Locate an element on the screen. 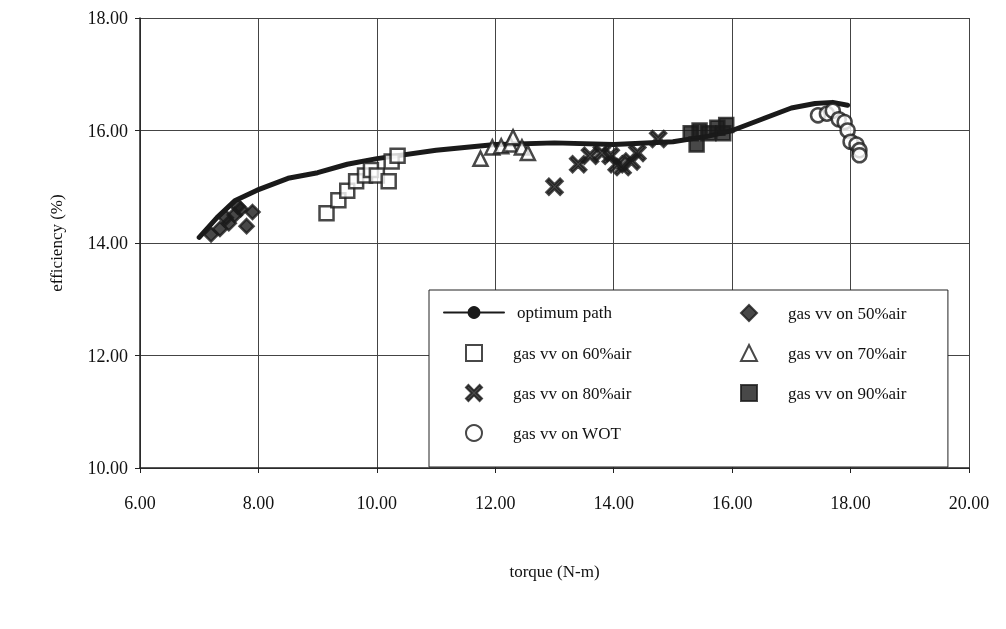 The image size is (1006, 629). x-tick-label: 20.00 is located at coordinates (969, 503).